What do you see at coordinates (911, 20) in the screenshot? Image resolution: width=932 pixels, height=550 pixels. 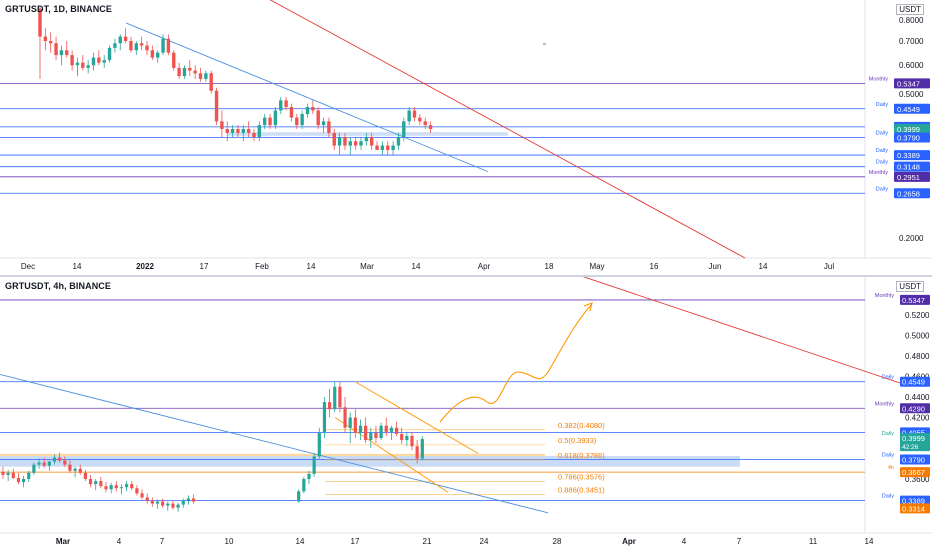 I see `price-tick-label: 0.8000` at bounding box center [911, 20].